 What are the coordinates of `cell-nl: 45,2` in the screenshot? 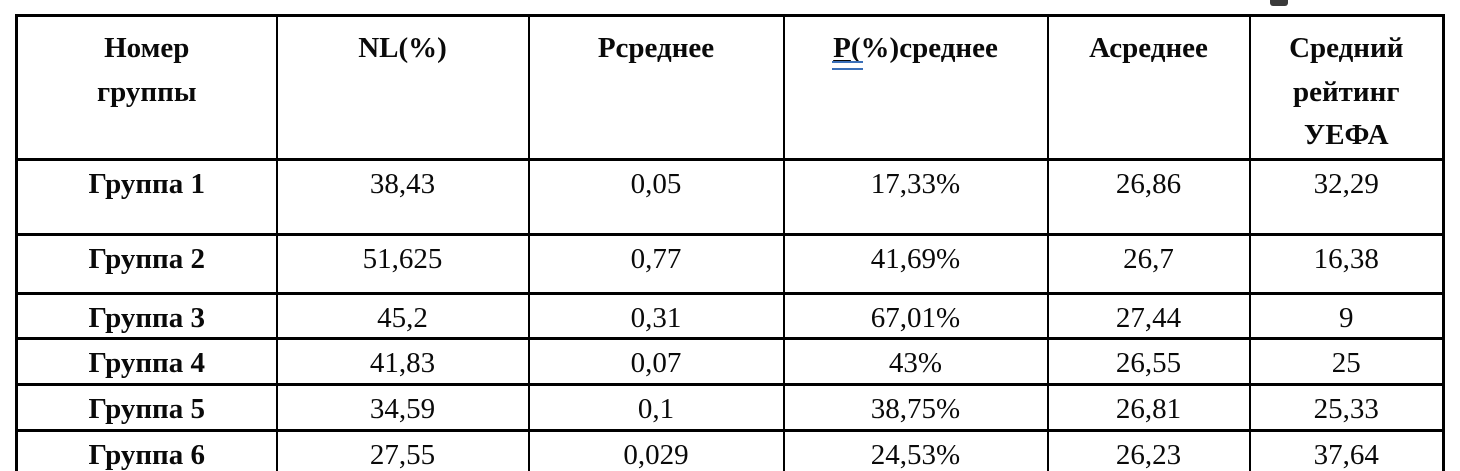 It's located at (402, 316).